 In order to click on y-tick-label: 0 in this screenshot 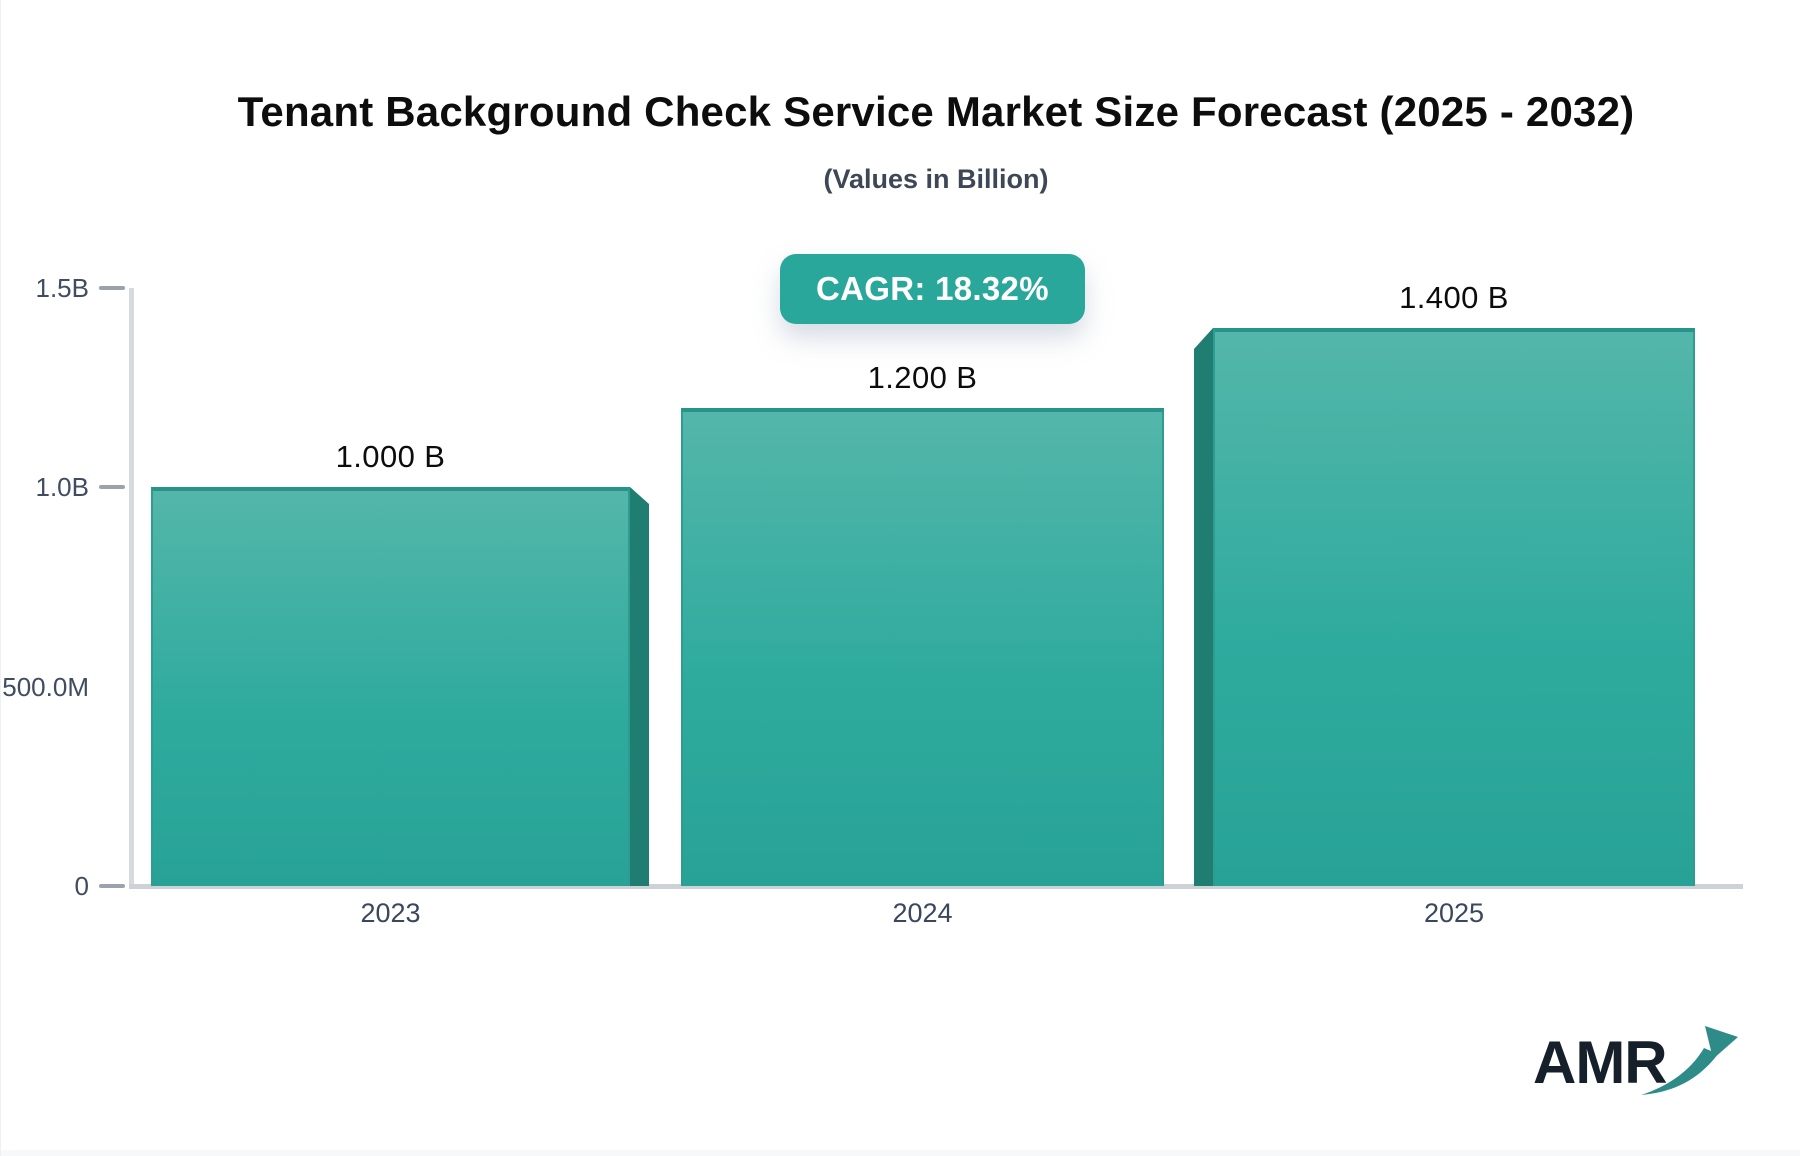, I will do `click(81, 886)`.